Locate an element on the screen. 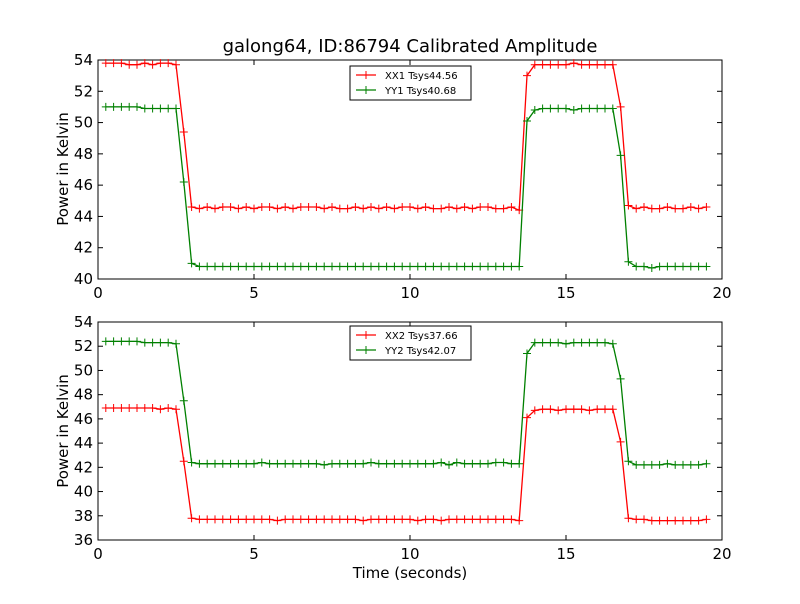 This screenshot has height=604, width=800. top-legend: XX1 Tsys44.56 YY1 Tsys40.68 is located at coordinates (410, 83).